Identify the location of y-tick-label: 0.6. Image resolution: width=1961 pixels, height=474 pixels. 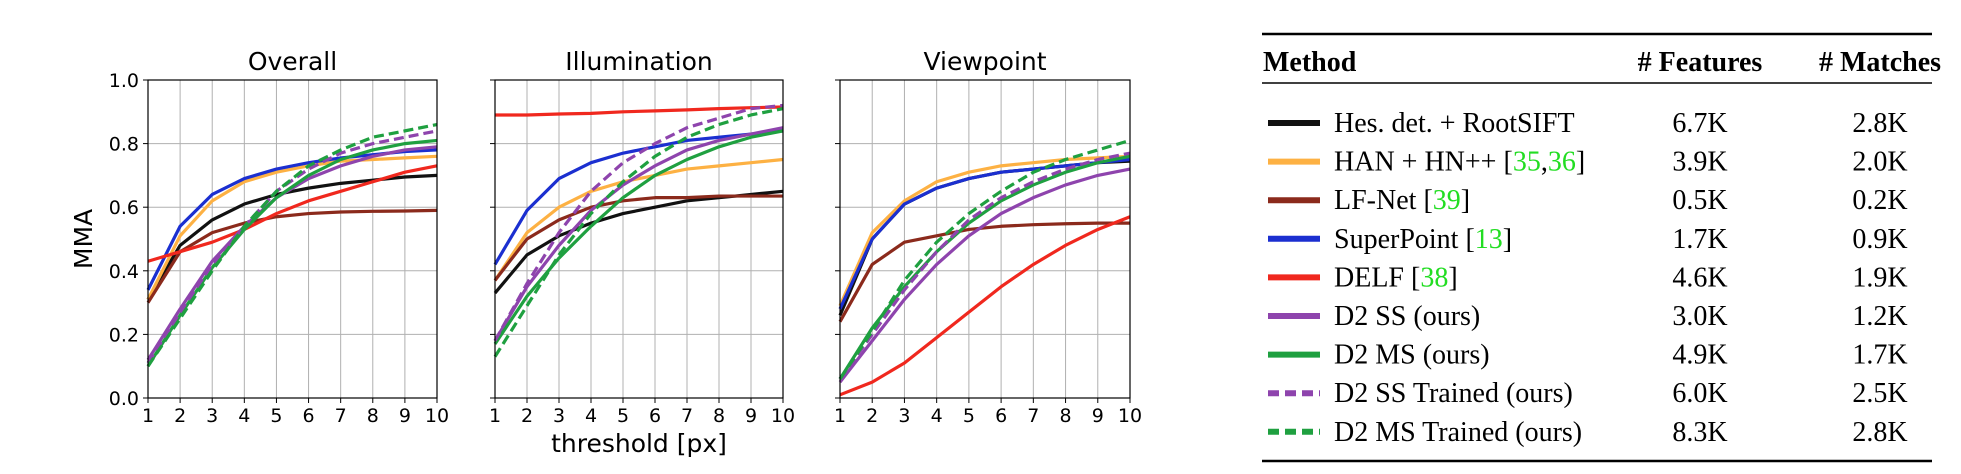
(124, 208).